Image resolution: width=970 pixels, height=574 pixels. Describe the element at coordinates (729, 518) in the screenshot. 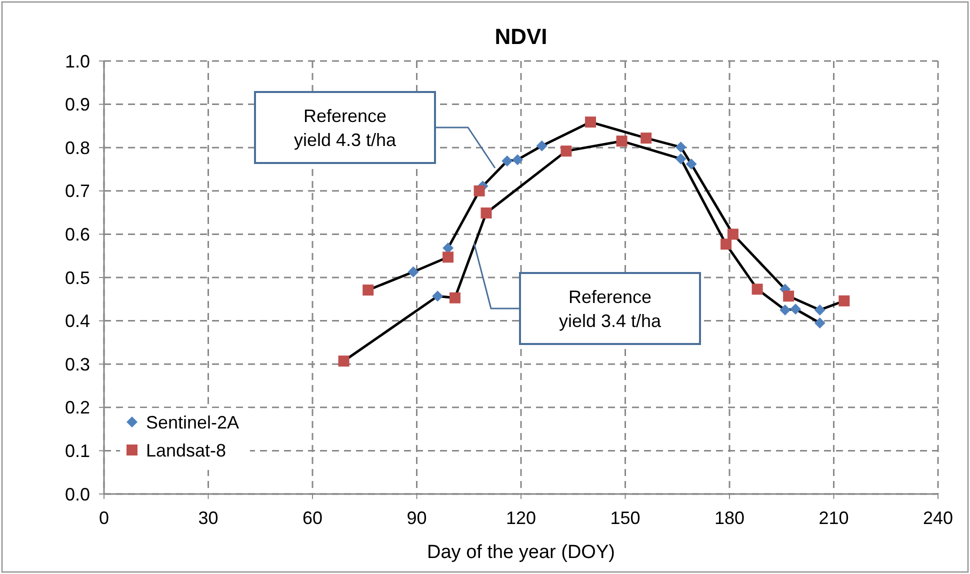

I see `x-tick-label: 180` at that location.